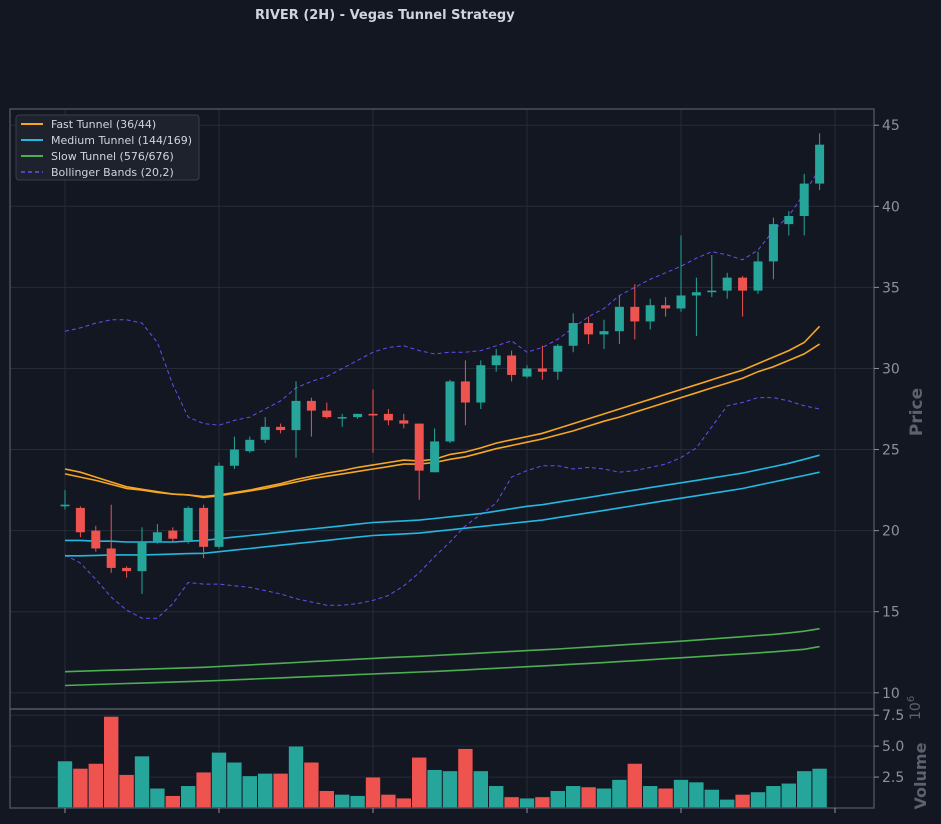  I want to click on volume-tick-label: 2.5, so click(893, 778).